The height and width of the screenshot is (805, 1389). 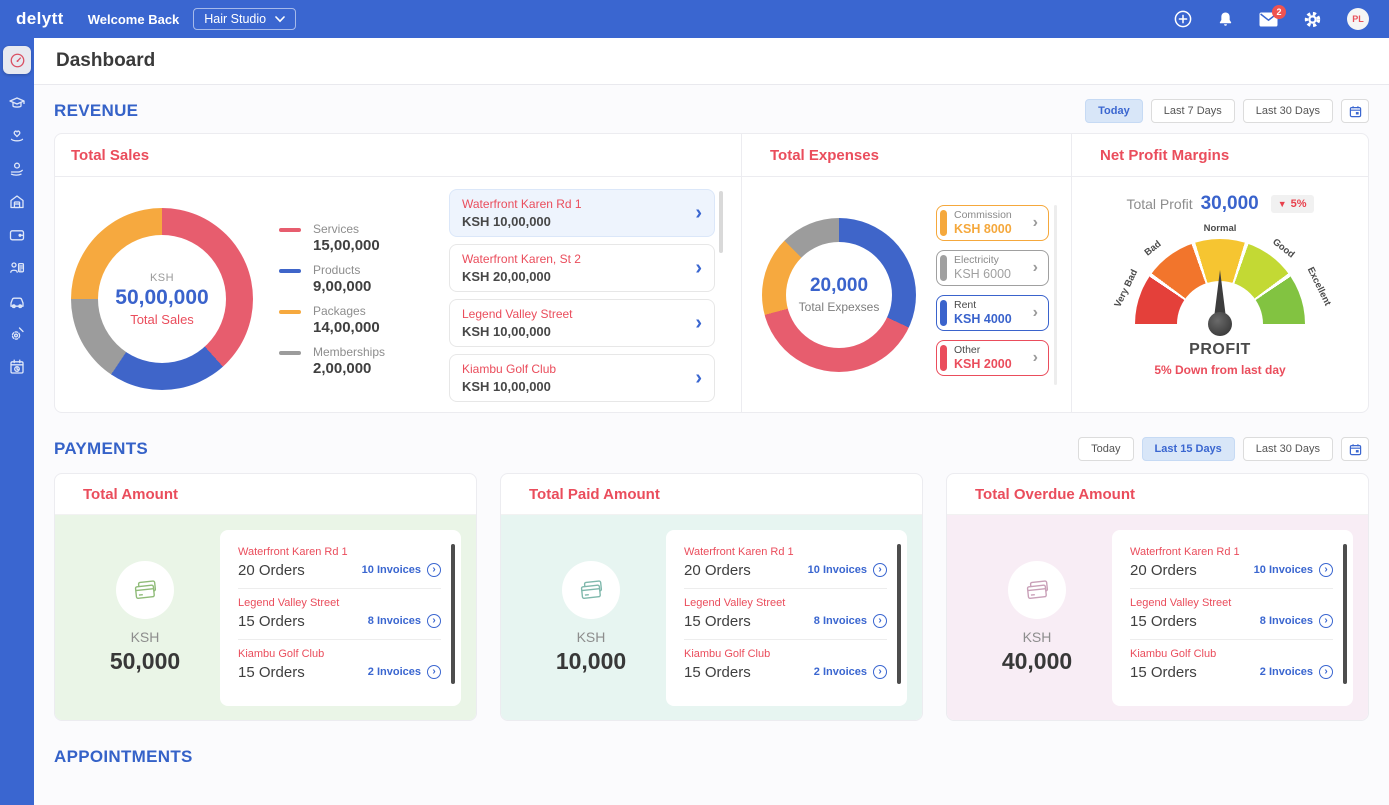 I want to click on sales-total-label: Total Sales, so click(x=162, y=319).